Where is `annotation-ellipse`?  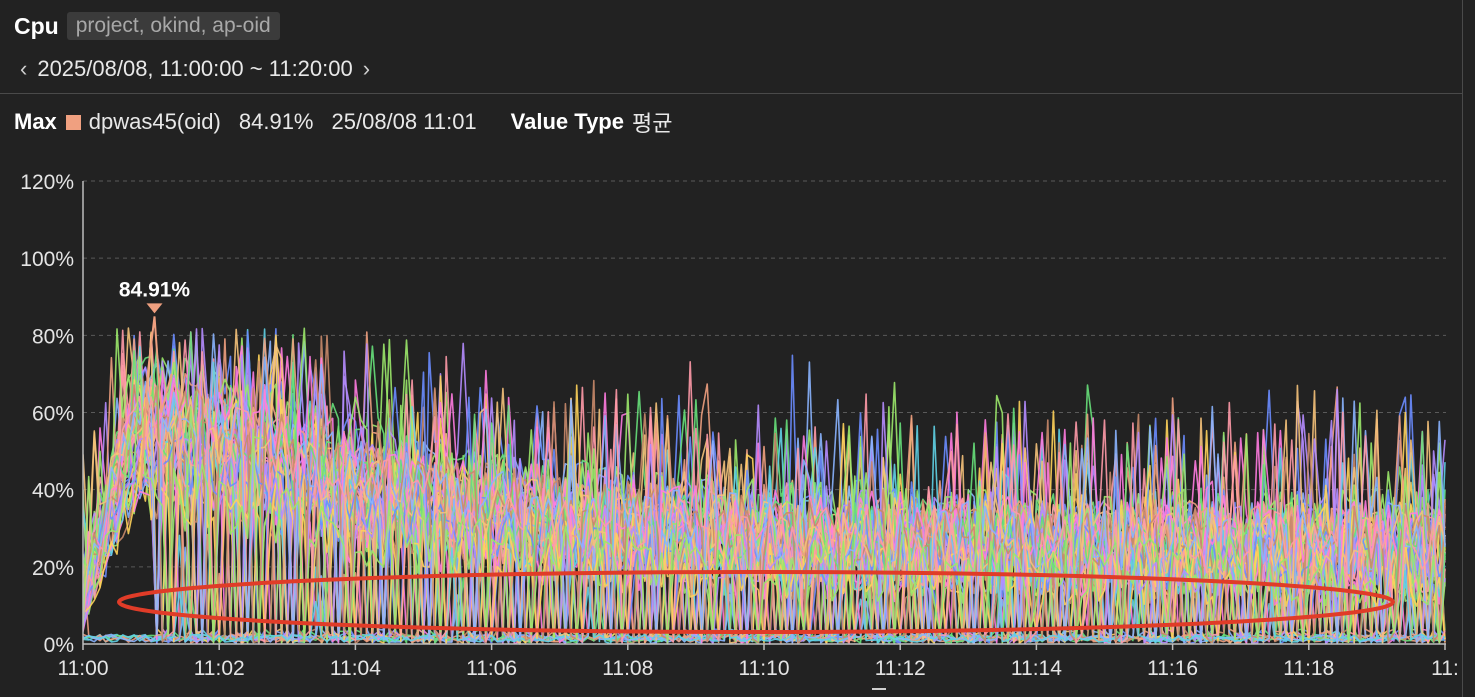 annotation-ellipse is located at coordinates (756, 602).